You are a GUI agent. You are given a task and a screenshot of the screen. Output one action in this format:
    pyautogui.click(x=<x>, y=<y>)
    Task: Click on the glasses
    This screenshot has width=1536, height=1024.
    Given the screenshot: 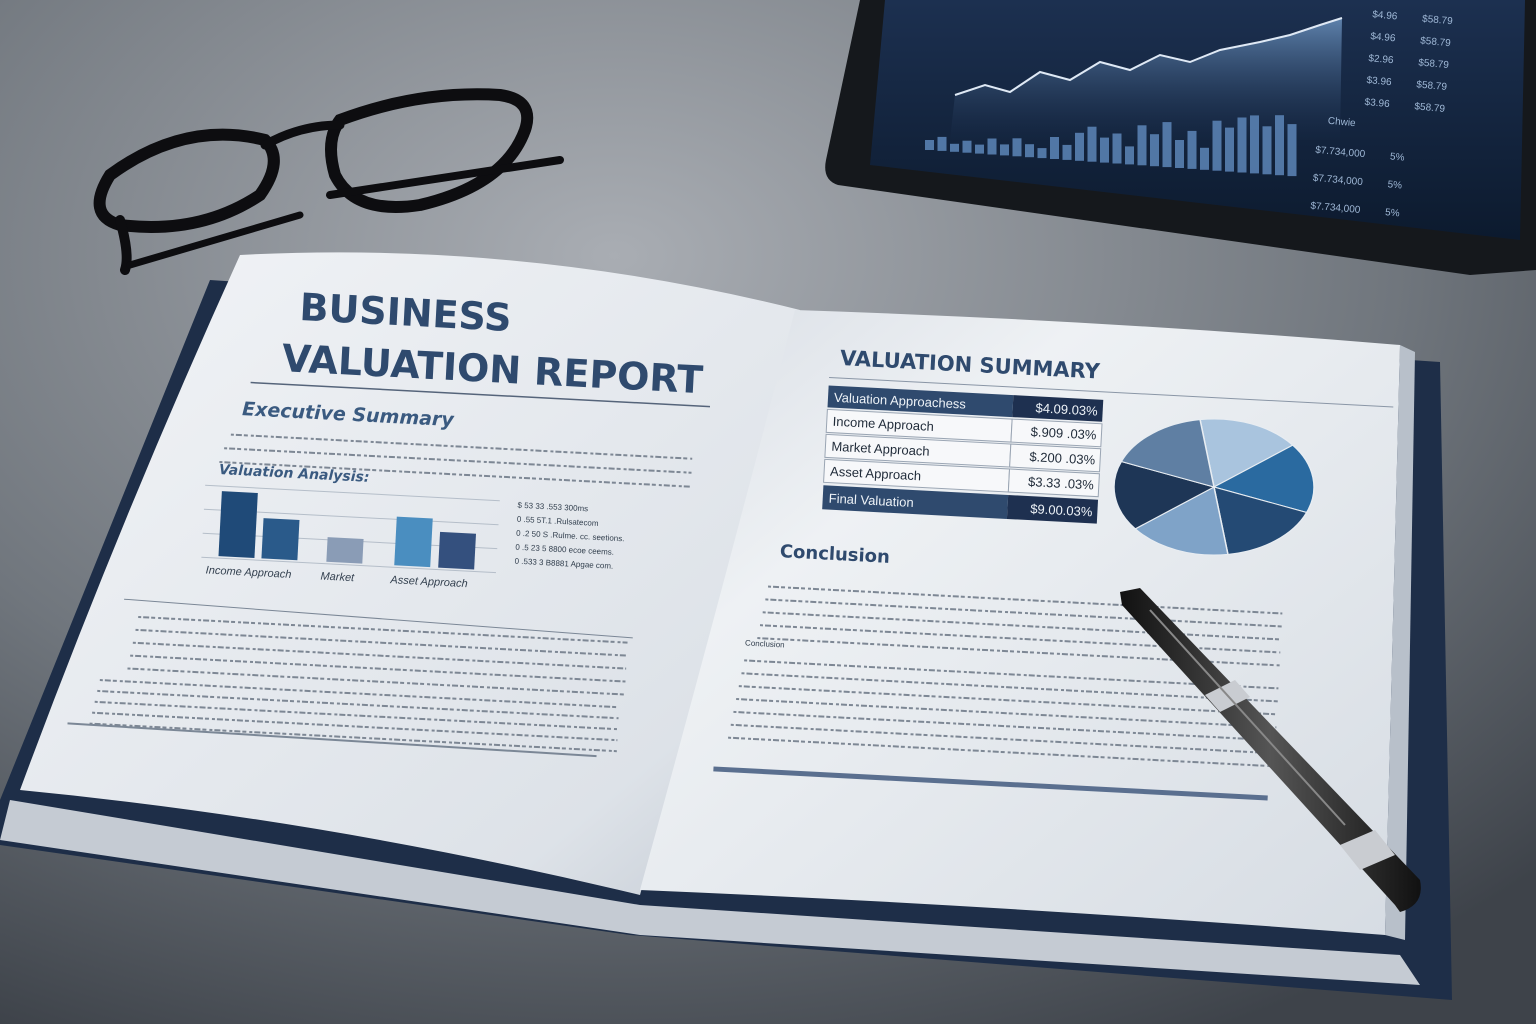 What is the action you would take?
    pyautogui.click(x=328, y=181)
    